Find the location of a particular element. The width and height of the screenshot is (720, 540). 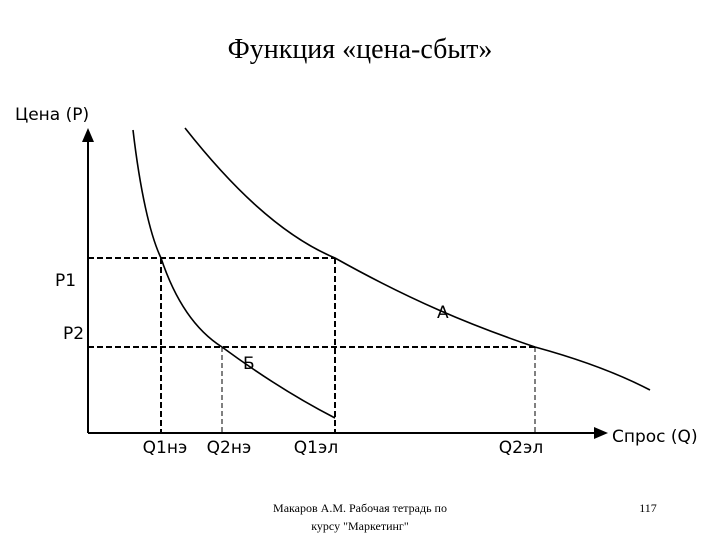

quantity-label: Q1нэ is located at coordinates (165, 448).